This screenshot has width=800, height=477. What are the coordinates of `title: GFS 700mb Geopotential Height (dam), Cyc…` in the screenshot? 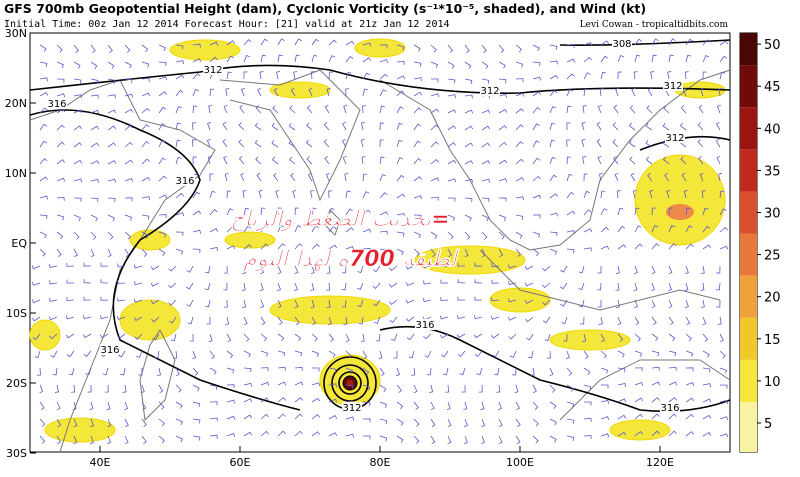 It's located at (325, 8).